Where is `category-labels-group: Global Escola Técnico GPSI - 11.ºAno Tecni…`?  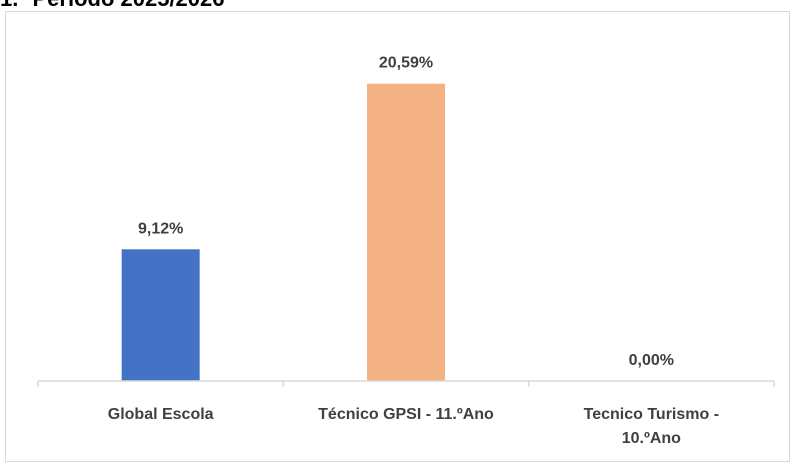
category-labels-group: Global Escola Técnico GPSI - 11.ºAno Tecni… is located at coordinates (413, 426).